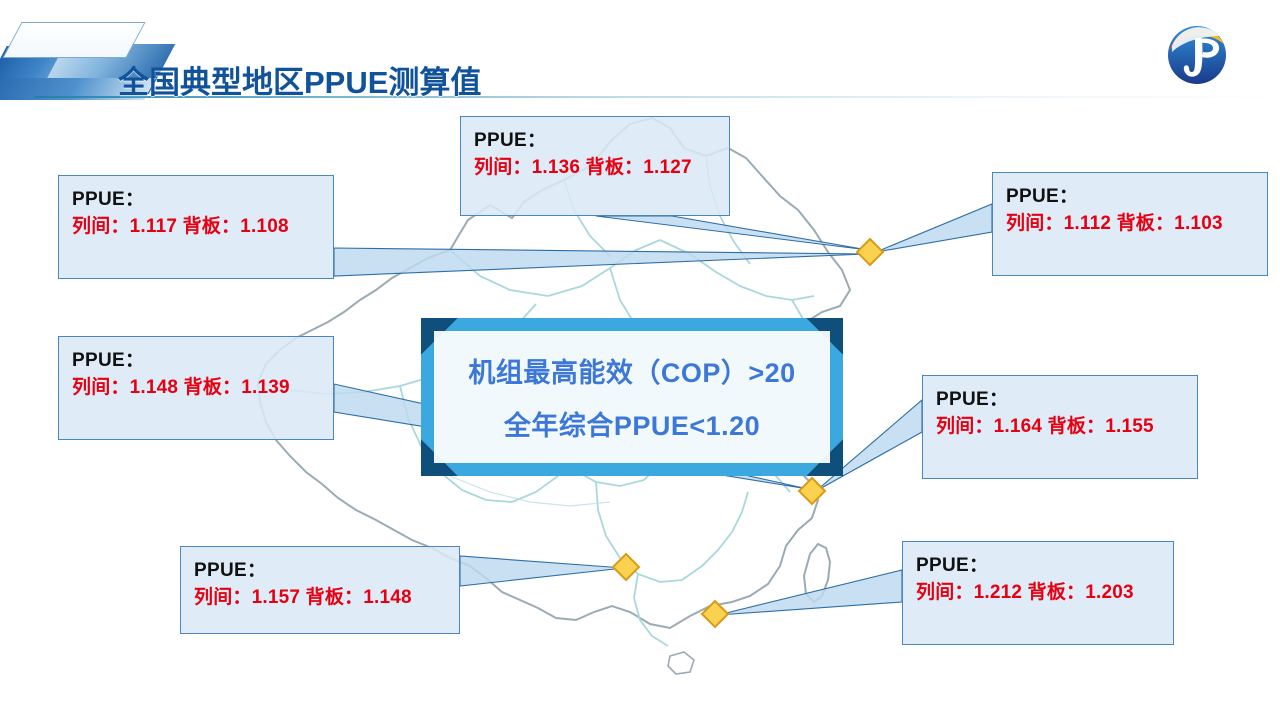  Describe the element at coordinates (1114, 223) in the screenshot. I see `ppue-values: 列间：1.112 背板：1.103` at that location.